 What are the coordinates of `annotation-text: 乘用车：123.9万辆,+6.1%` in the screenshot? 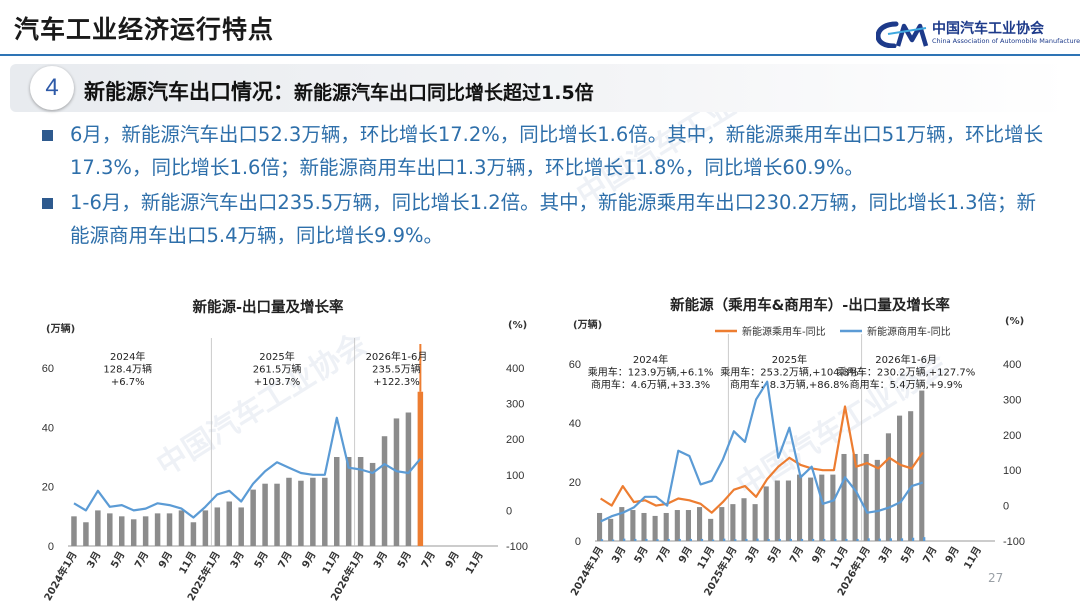 It's located at (651, 372).